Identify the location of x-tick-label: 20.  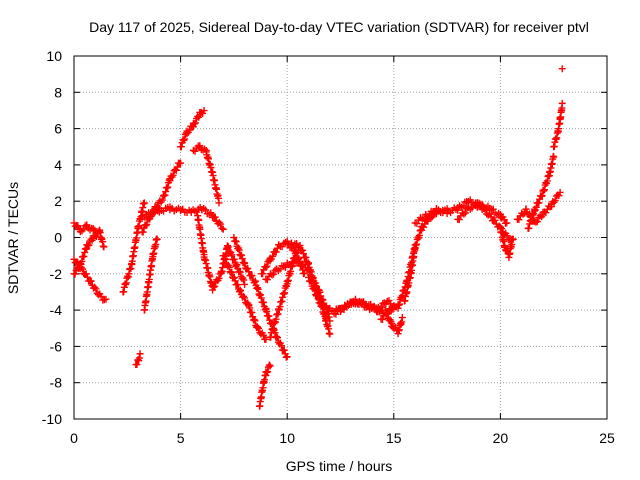
(501, 438).